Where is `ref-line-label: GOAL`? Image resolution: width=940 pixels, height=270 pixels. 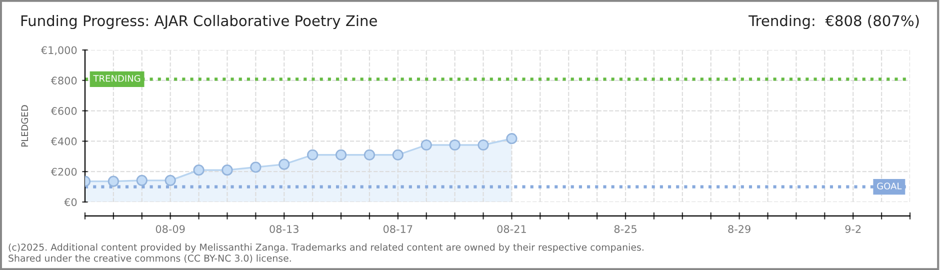
ref-line-label: GOAL is located at coordinates (889, 186).